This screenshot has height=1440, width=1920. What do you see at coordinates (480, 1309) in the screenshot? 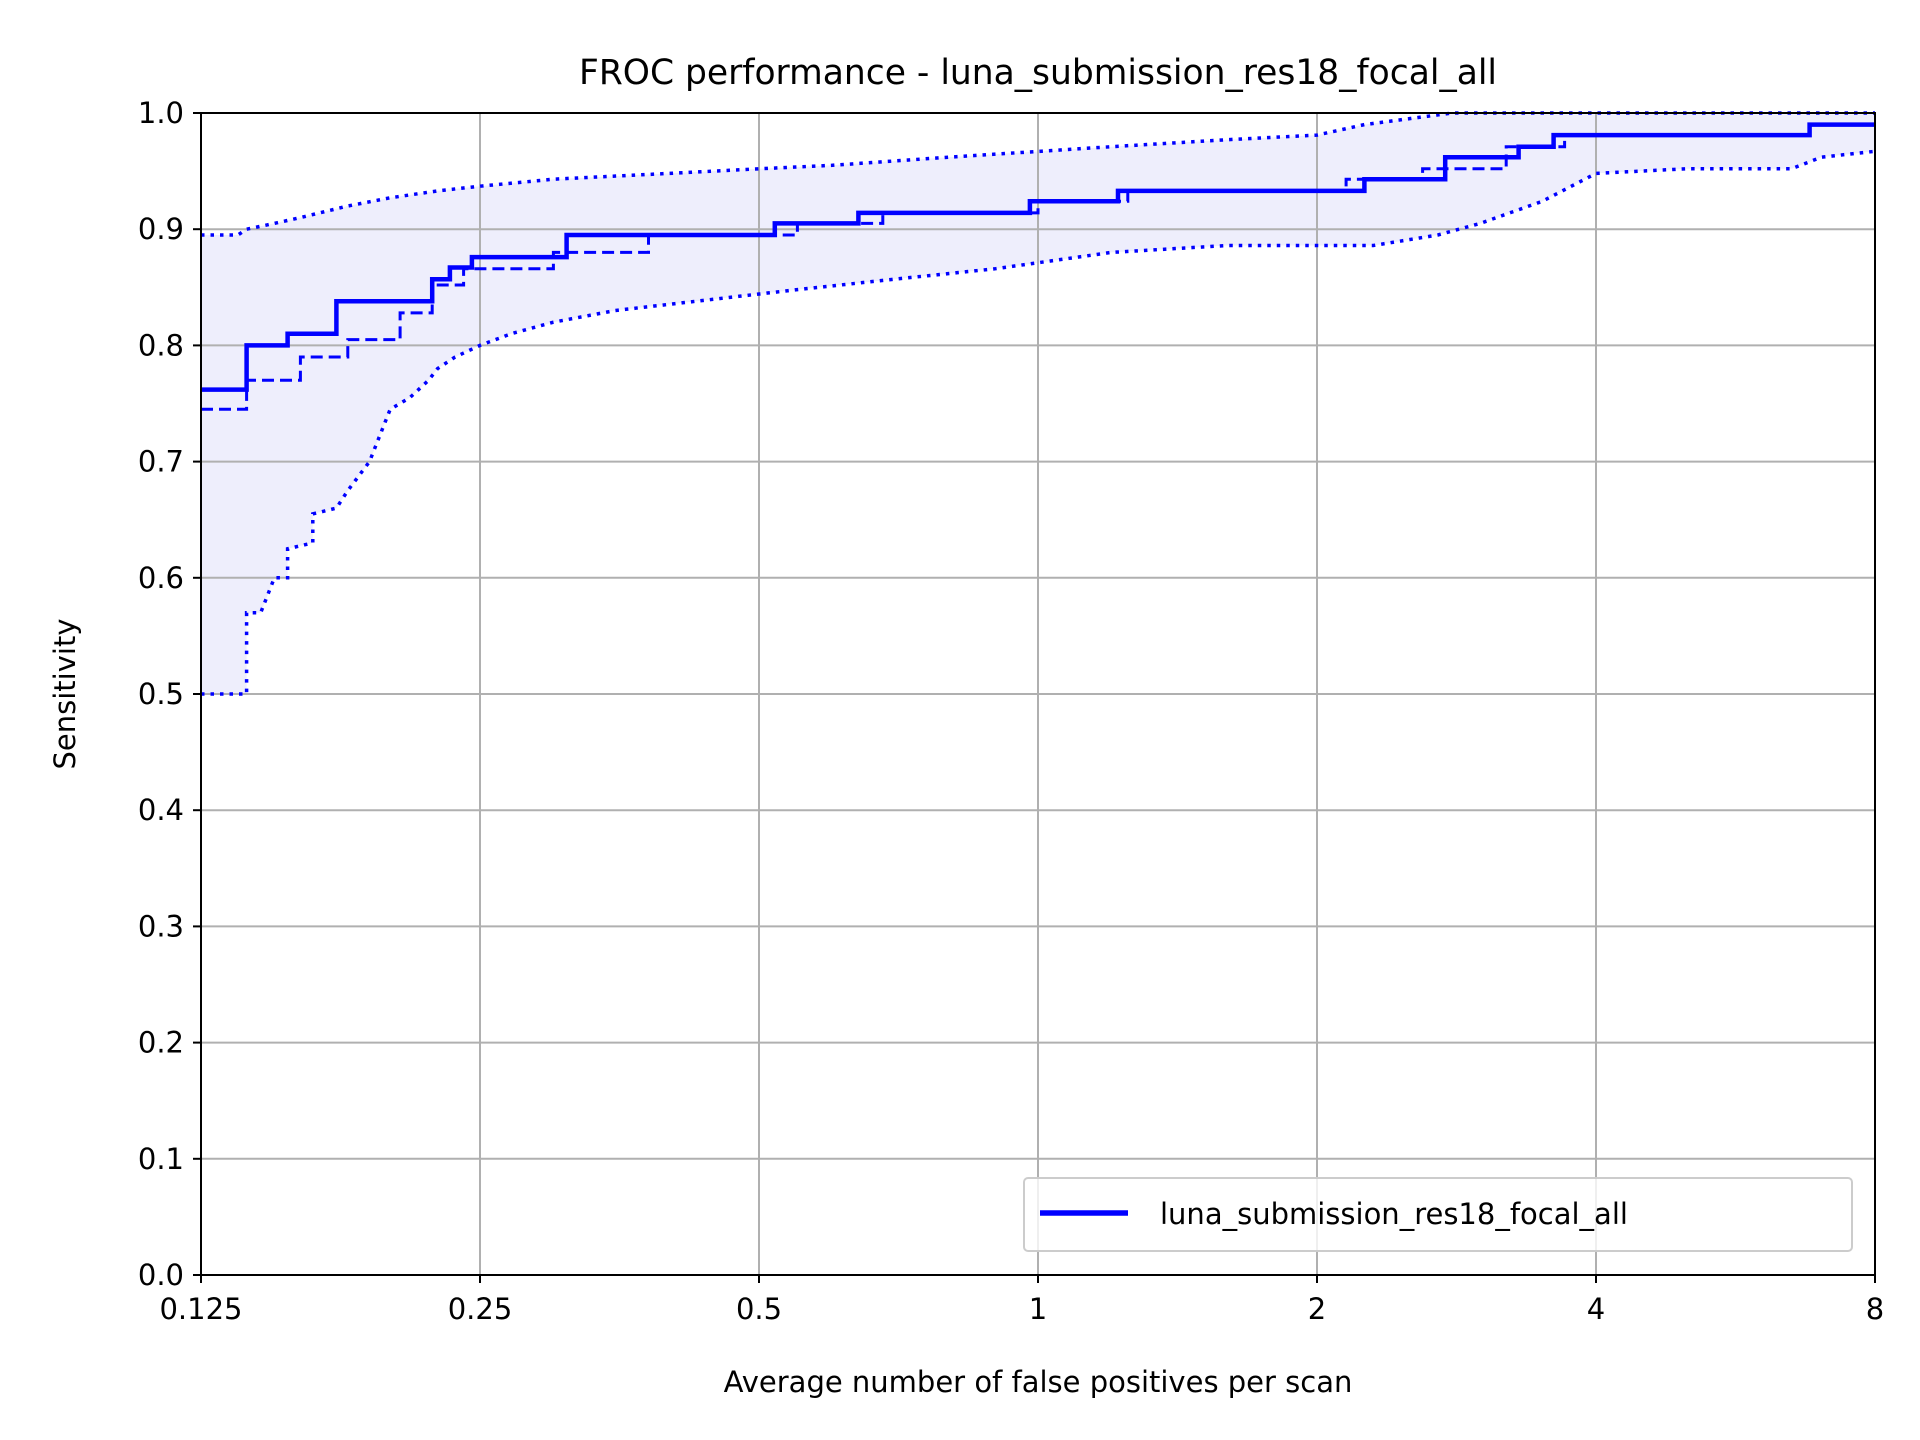
I see `x-tick-label: 0.25` at bounding box center [480, 1309].